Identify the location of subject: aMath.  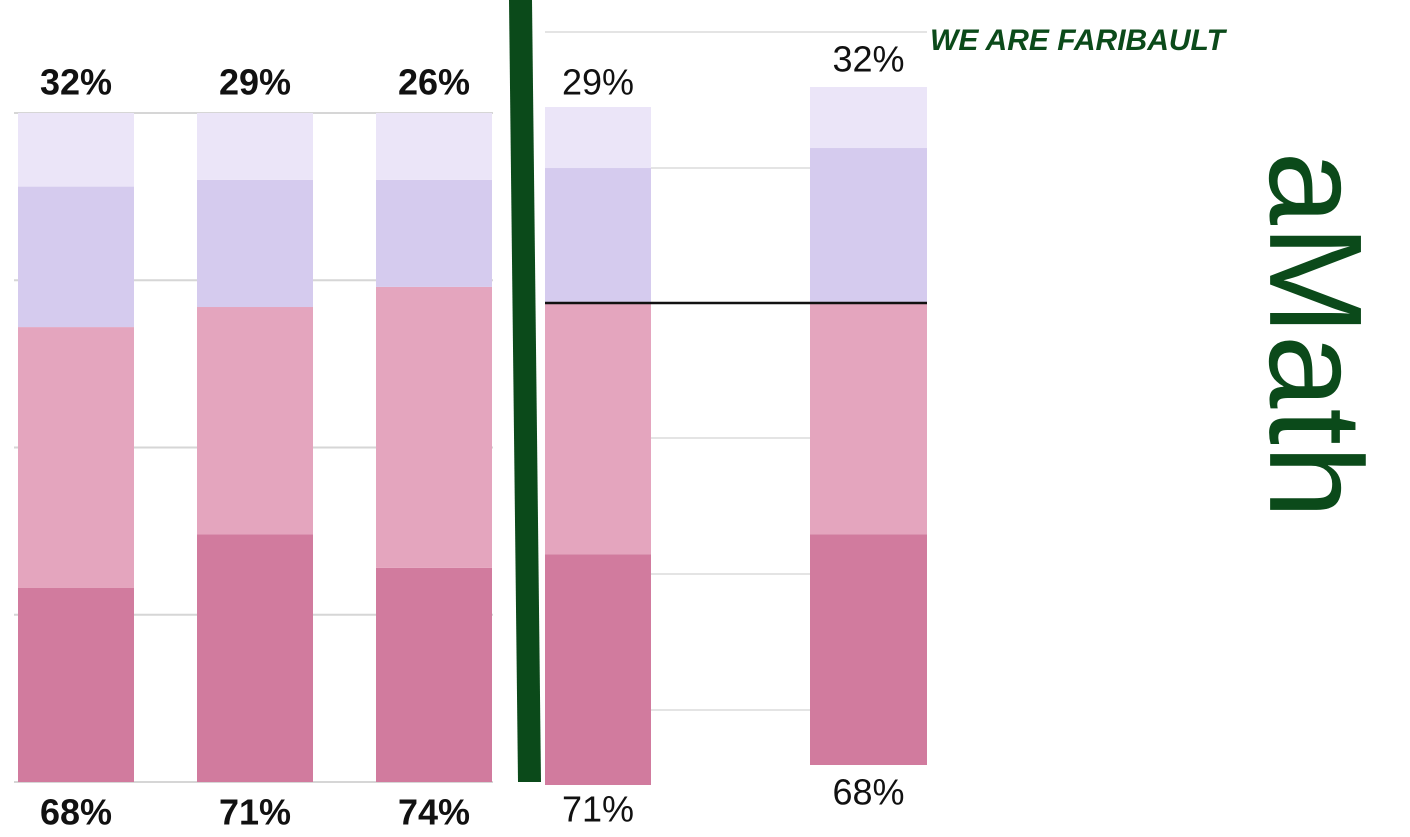
(1315, 335).